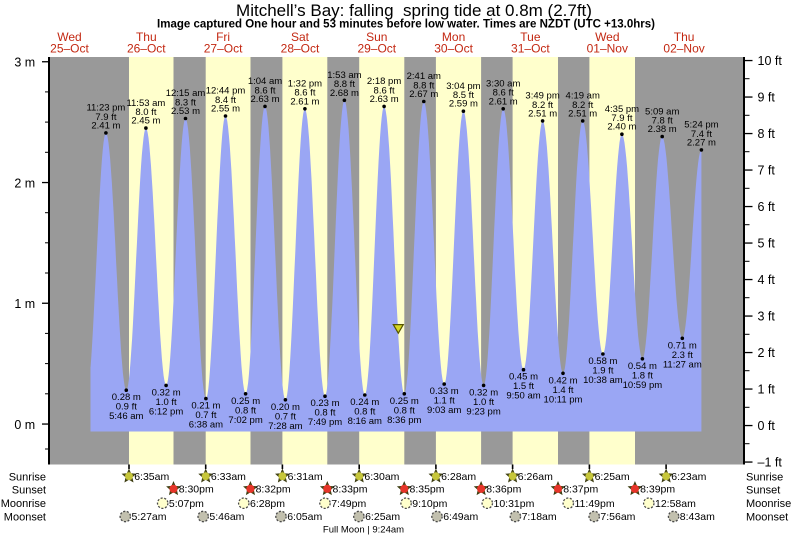 The width and height of the screenshot is (793, 539). I want to click on svg-text: 3 m, so click(24, 63).